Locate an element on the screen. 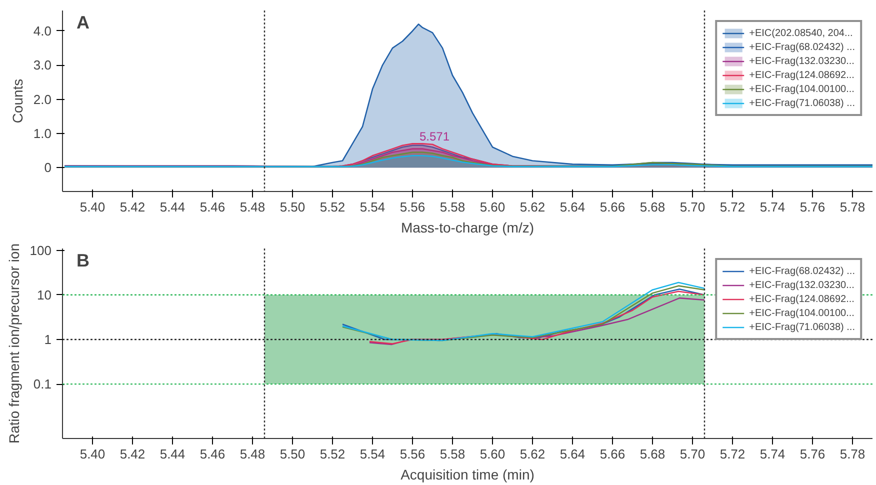 The image size is (876, 485). y-tick-label: 3.0 is located at coordinates (42, 65).